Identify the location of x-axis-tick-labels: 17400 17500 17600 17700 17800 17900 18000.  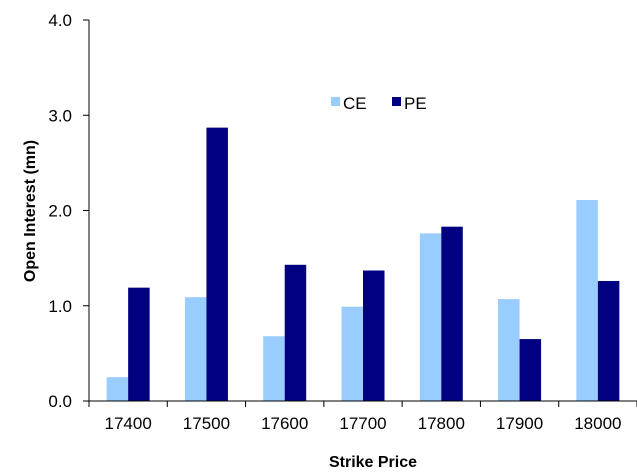
(363, 423).